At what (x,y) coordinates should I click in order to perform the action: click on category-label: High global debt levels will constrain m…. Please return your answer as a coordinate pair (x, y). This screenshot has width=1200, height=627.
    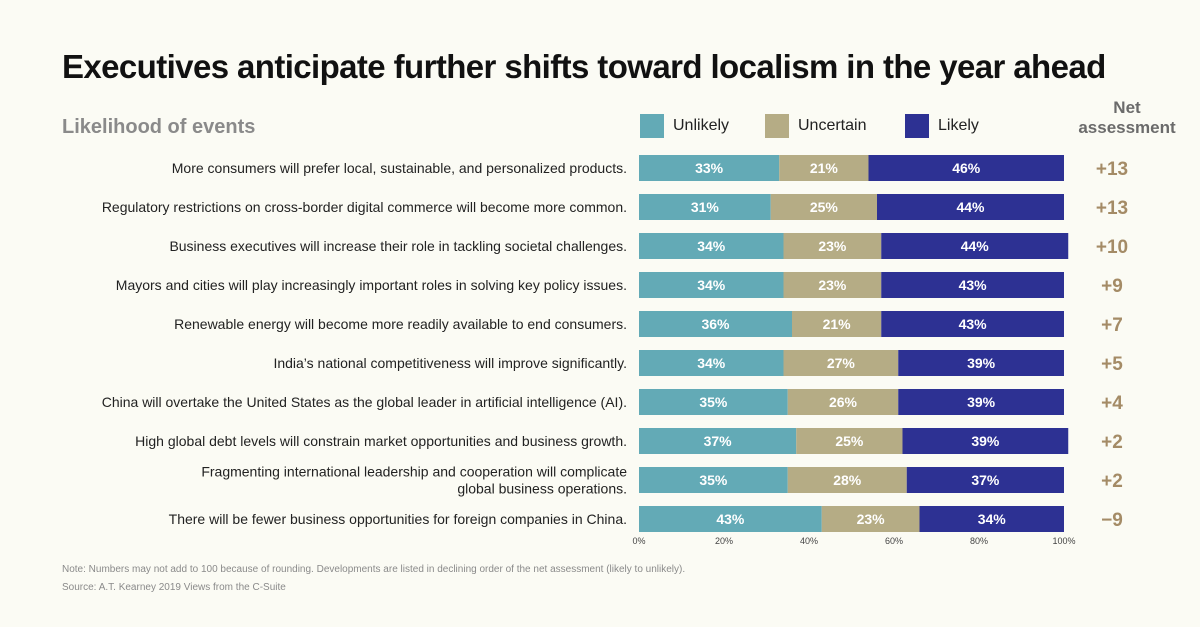
    Looking at the image, I should click on (381, 441).